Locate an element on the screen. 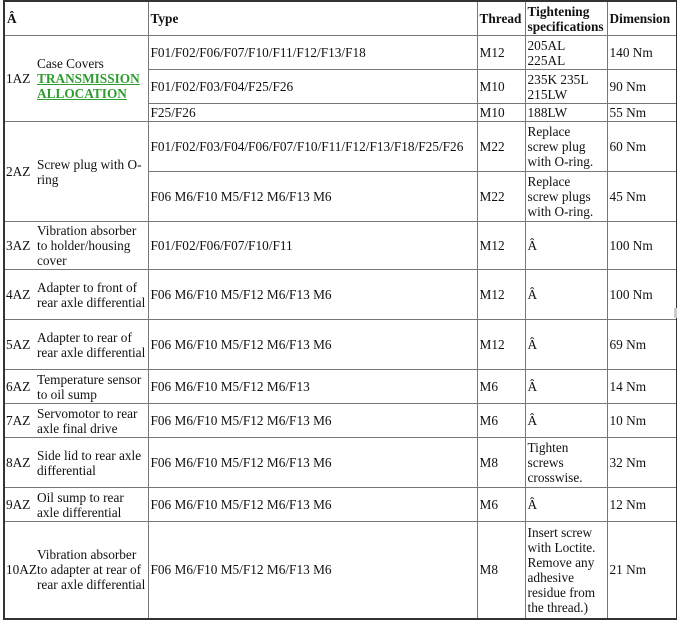  cell-dimension: 140 Nm is located at coordinates (641, 52).